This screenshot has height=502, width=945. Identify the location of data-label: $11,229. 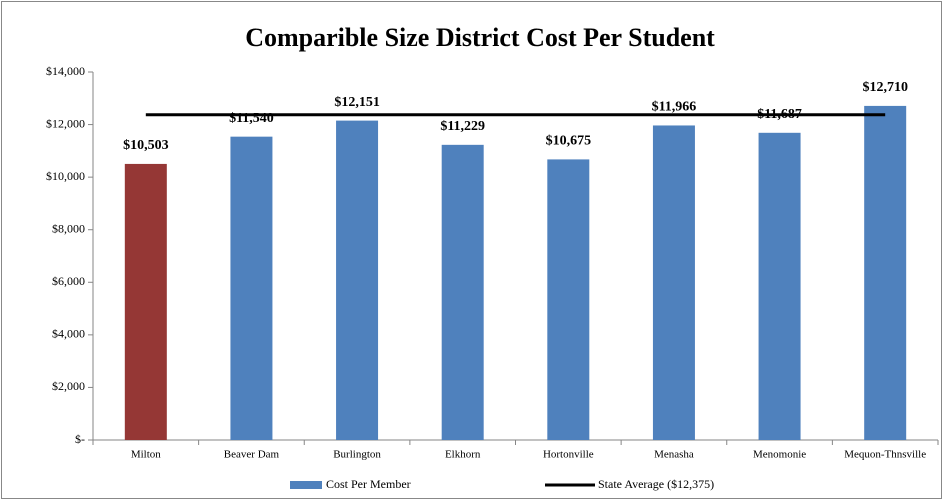
(462, 126).